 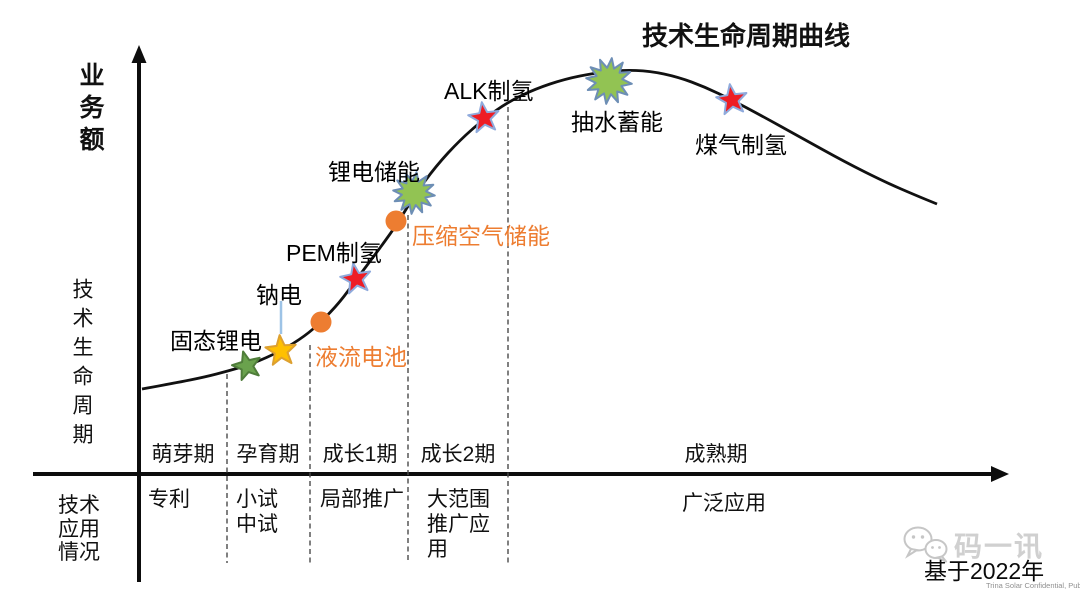 I want to click on tech-label-4: 压缩空气储能, so click(x=481, y=236).